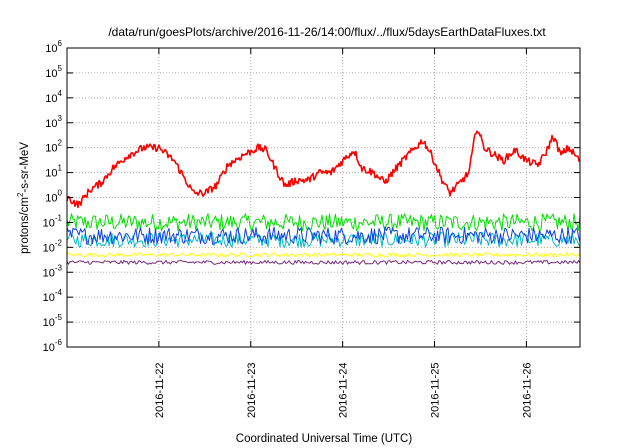 The width and height of the screenshot is (640, 448). I want to click on y-tick-label: 10⁻², so click(53, 246).